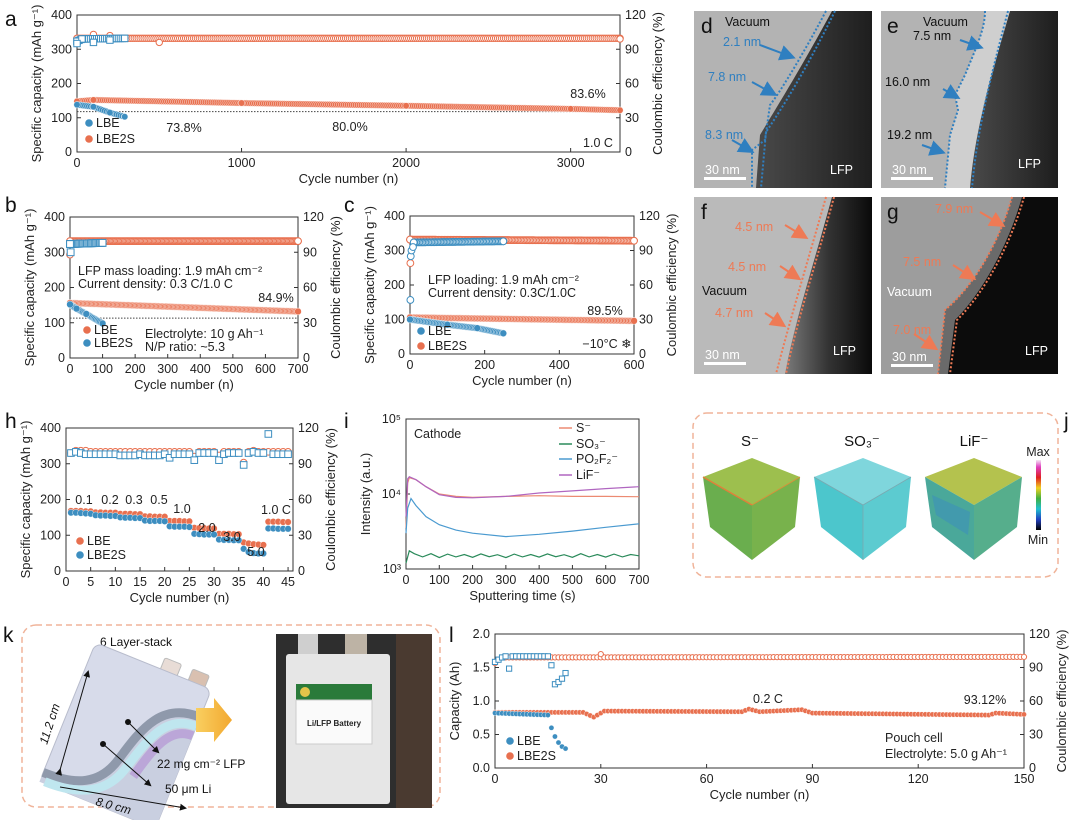 The image size is (1080, 820). I want to click on sei-outer-boundary, so click(789, 99).